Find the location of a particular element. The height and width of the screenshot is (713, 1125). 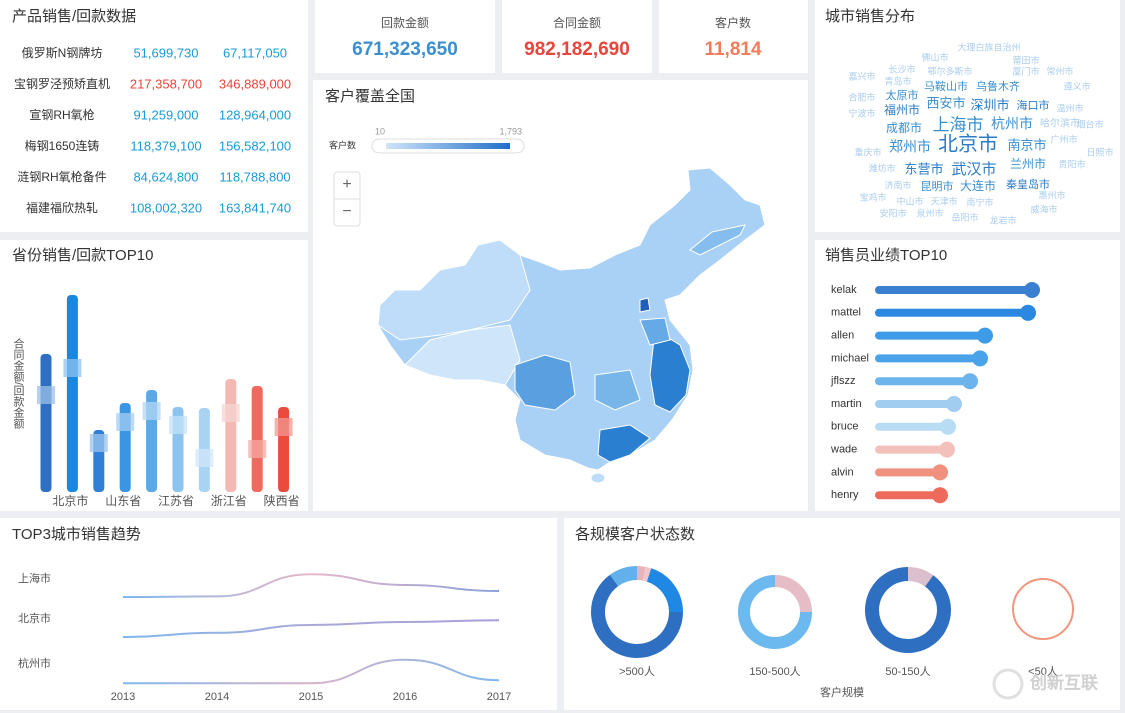

cloud-word: 成都市 is located at coordinates (904, 127).